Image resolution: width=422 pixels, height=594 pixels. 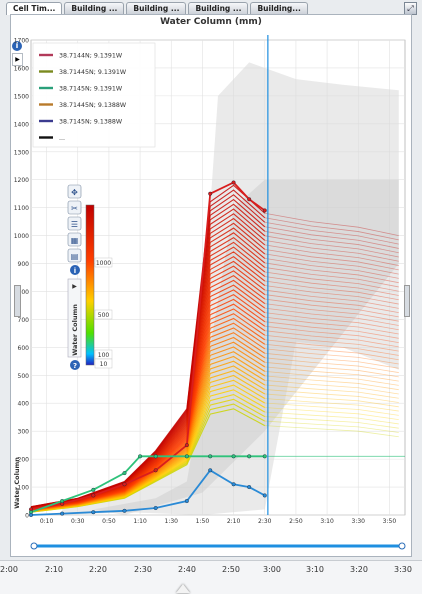 I want to click on time-slider, so click(x=218, y=546).